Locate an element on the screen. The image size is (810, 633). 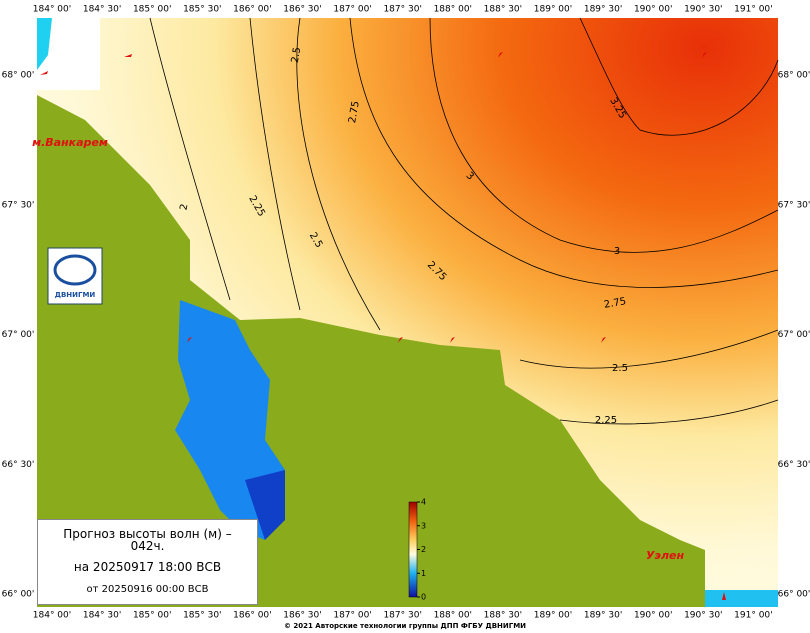
colorbar-label: 2 is located at coordinates (423, 549).